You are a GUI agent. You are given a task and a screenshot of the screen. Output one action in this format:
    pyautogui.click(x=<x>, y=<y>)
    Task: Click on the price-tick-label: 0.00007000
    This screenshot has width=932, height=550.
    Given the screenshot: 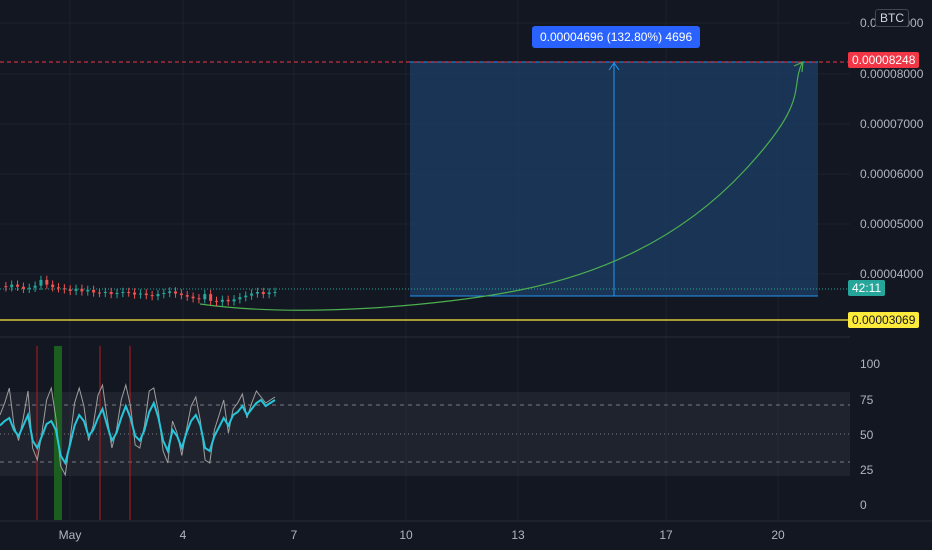 What is the action you would take?
    pyautogui.click(x=892, y=124)
    